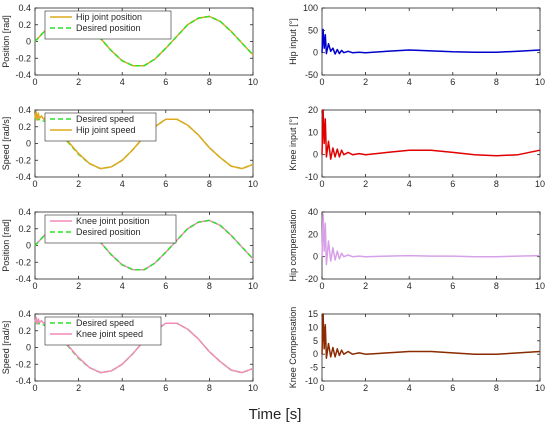 Image resolution: width=550 pixels, height=428 pixels. I want to click on legend-entry: Hip joint speed, so click(106, 130).